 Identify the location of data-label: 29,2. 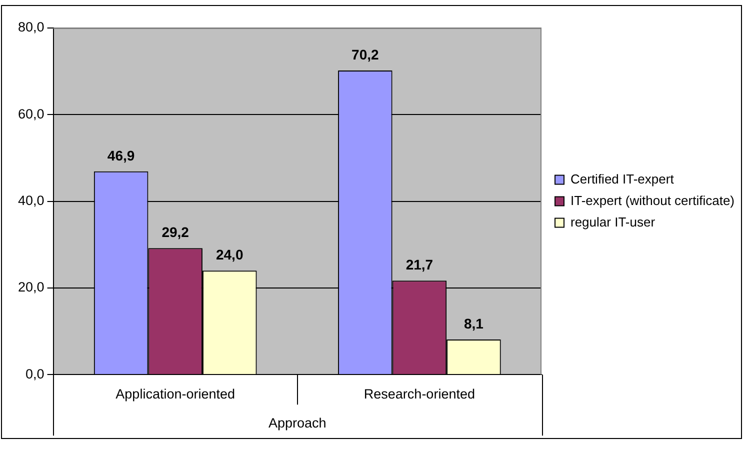
(176, 232).